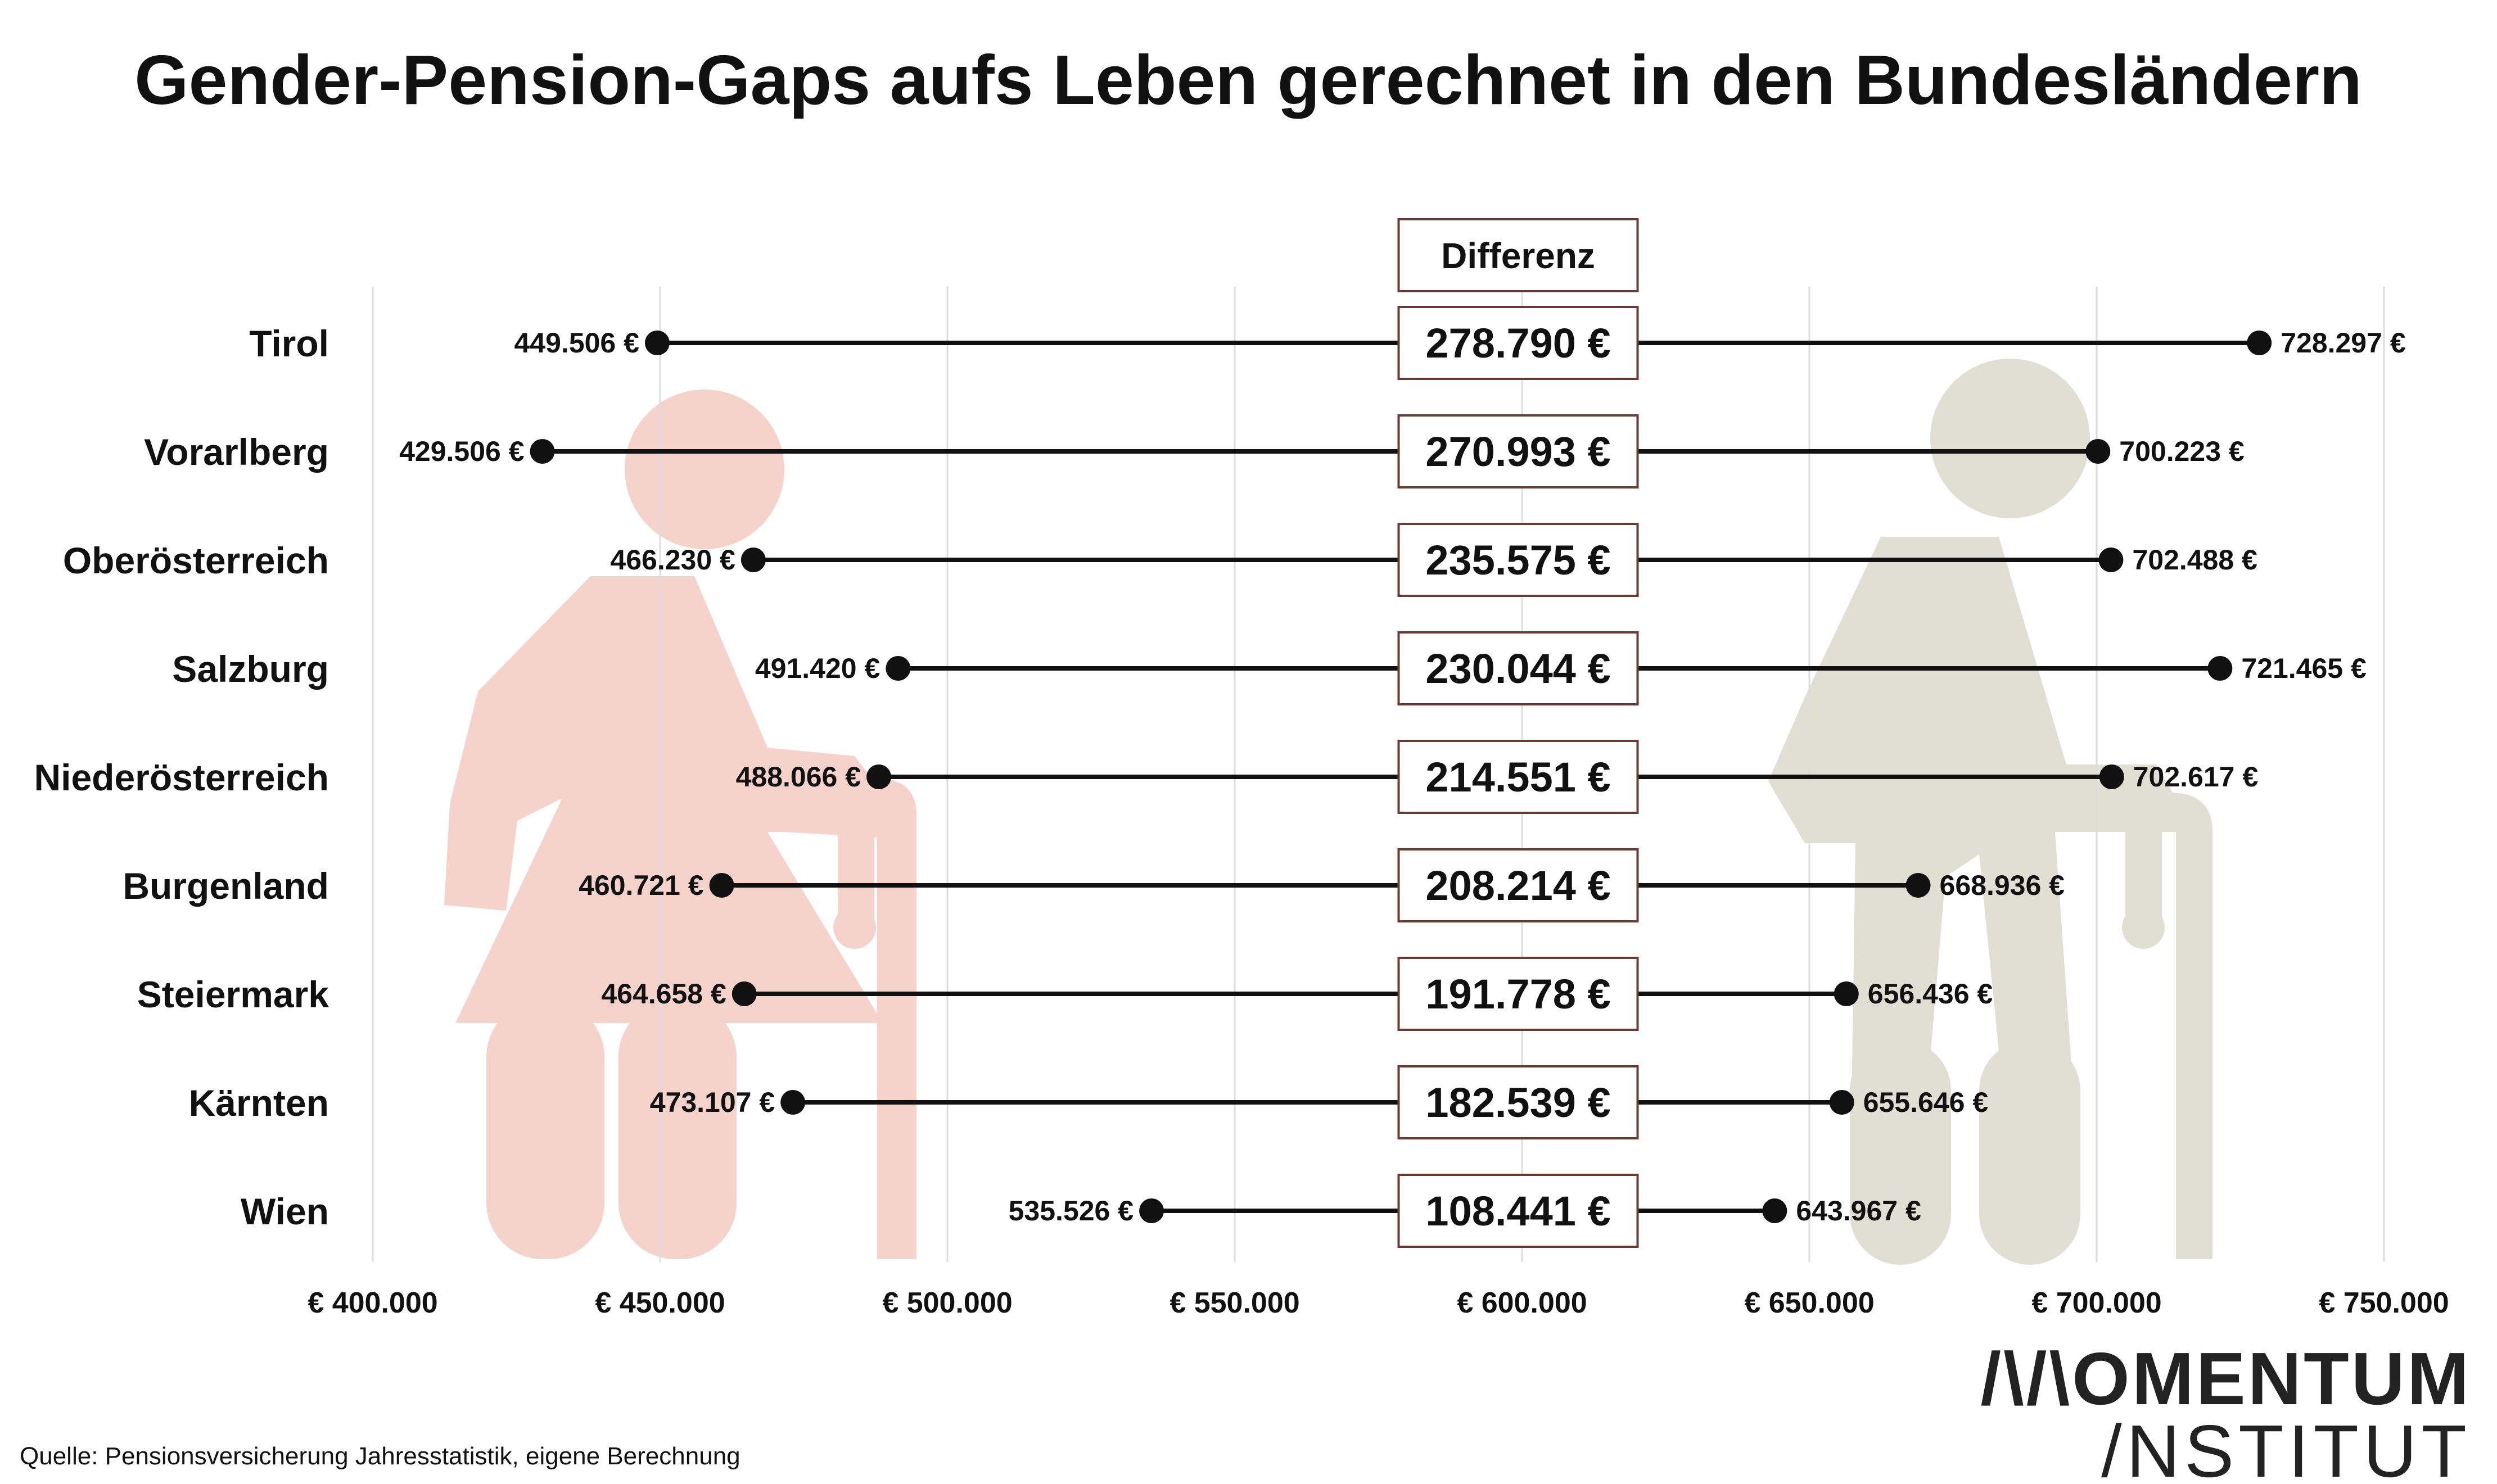 This screenshot has width=2497, height=1484. I want to click on low-value-label: 466.230 €, so click(672, 560).